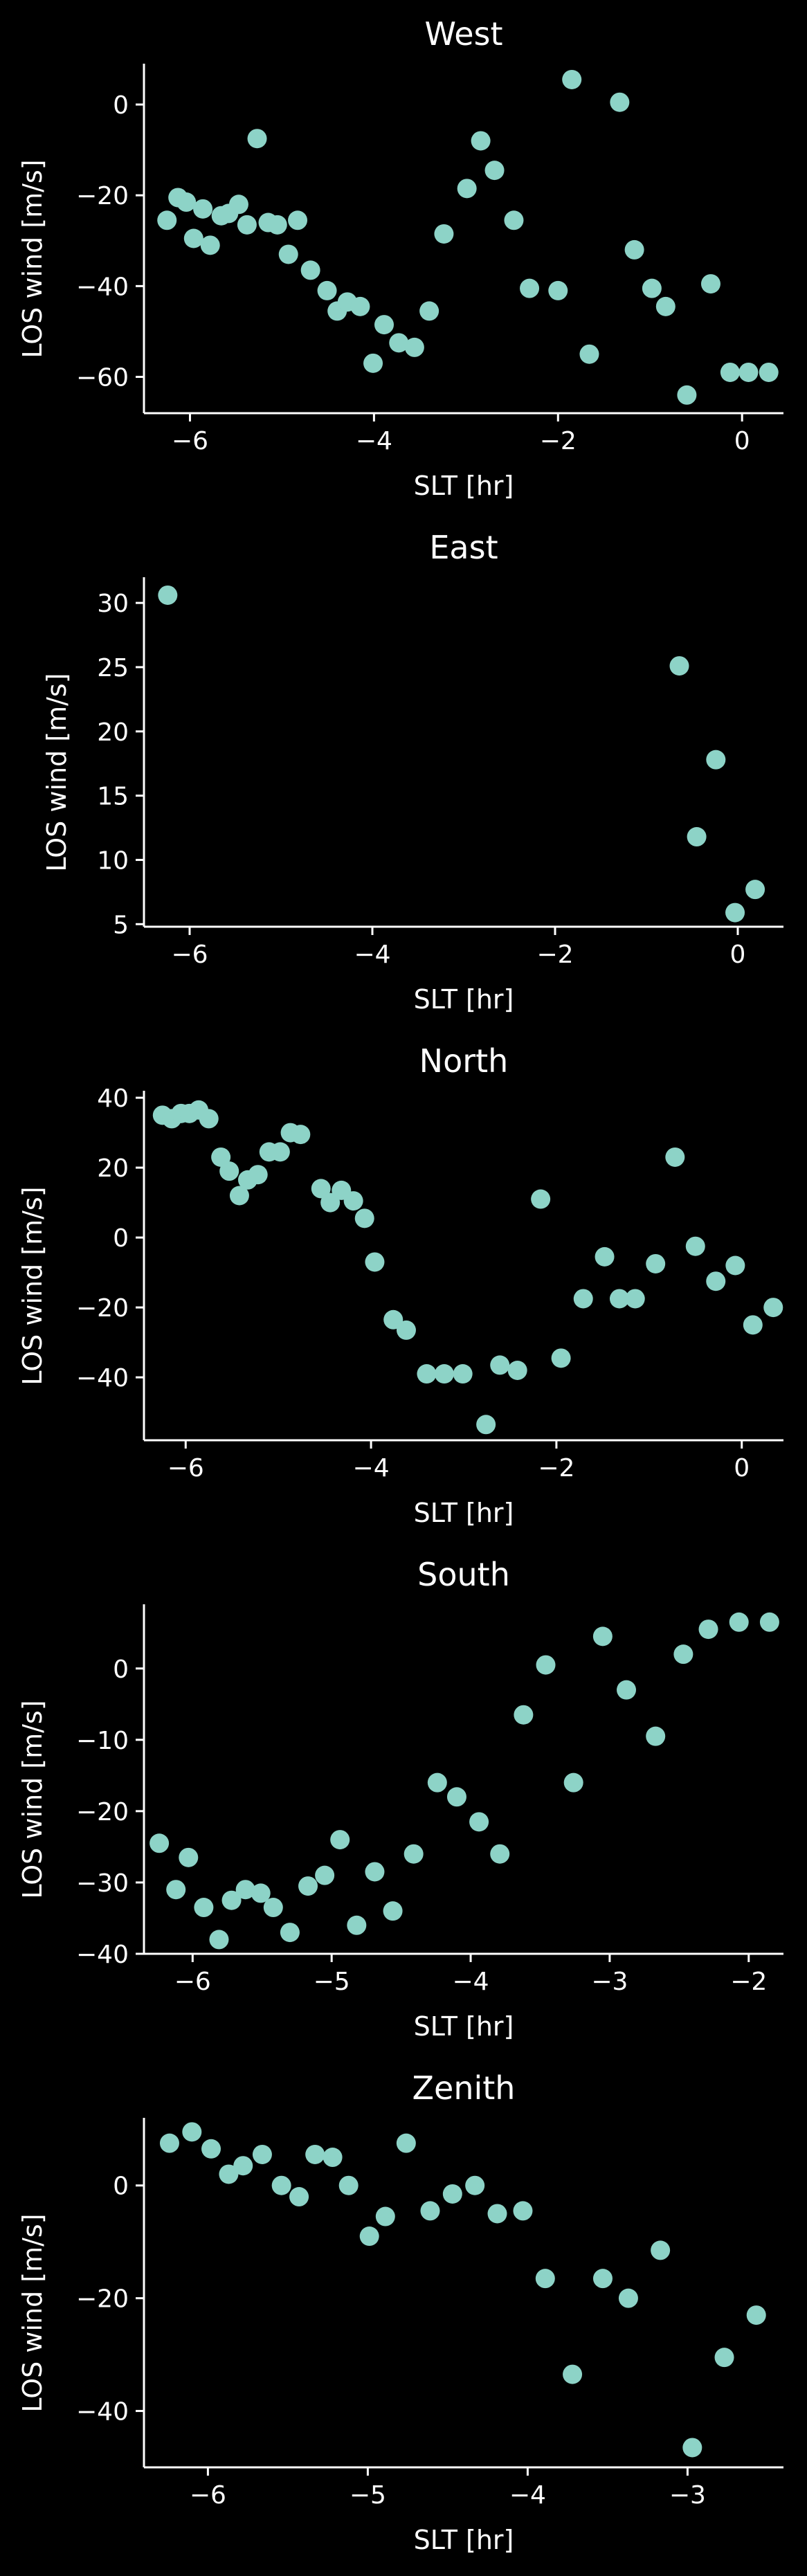  What do you see at coordinates (464, 1061) in the screenshot?
I see `chart-title: North` at bounding box center [464, 1061].